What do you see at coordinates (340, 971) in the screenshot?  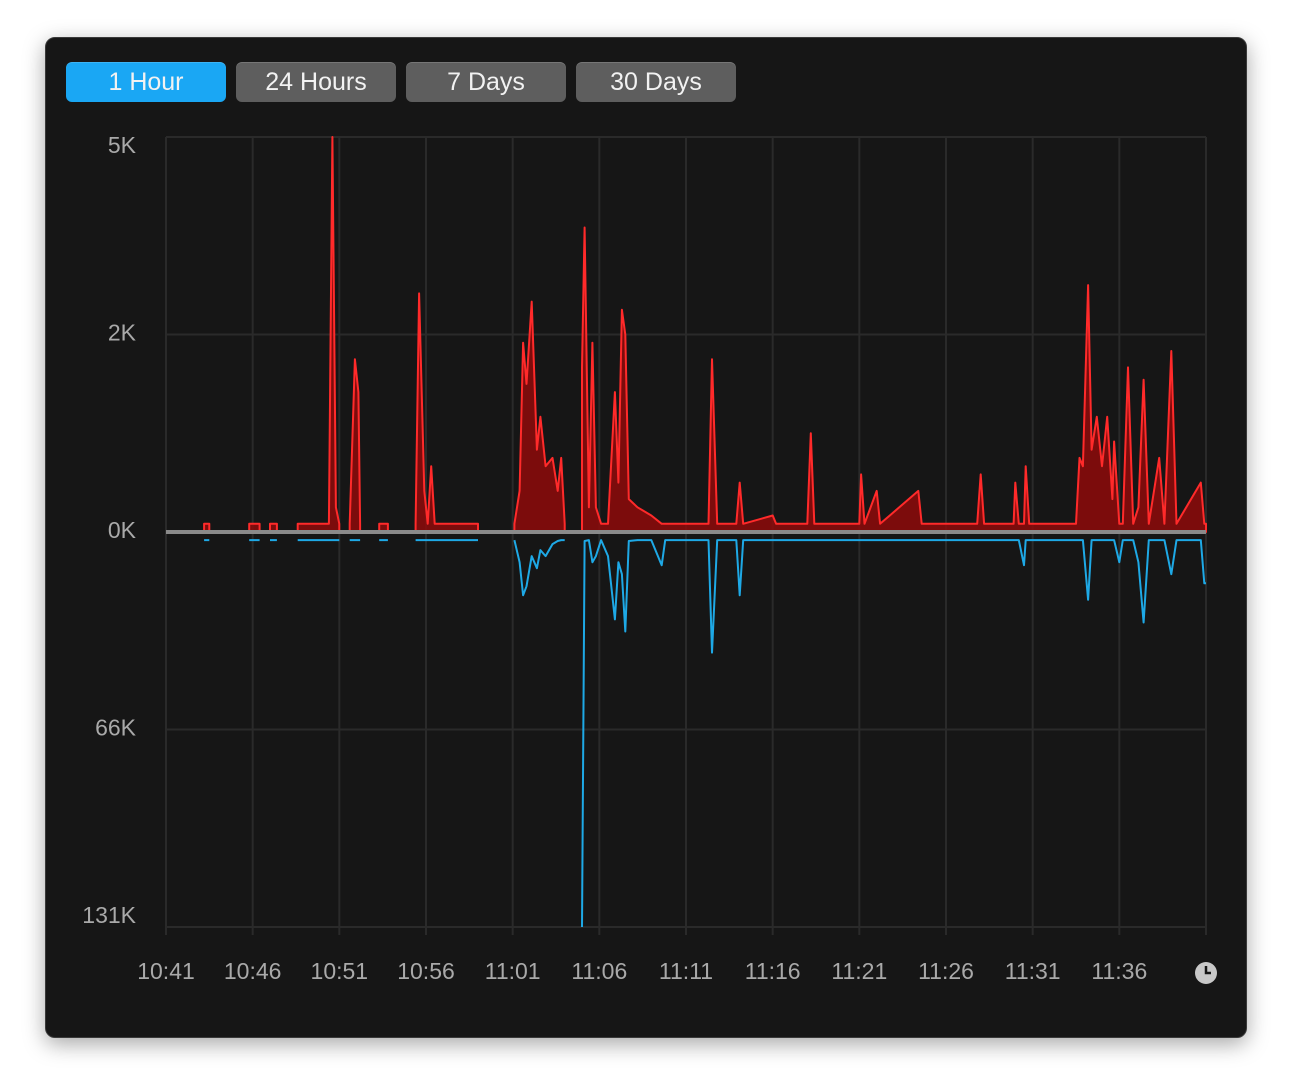 I see `x-tick-label: 10:51` at bounding box center [340, 971].